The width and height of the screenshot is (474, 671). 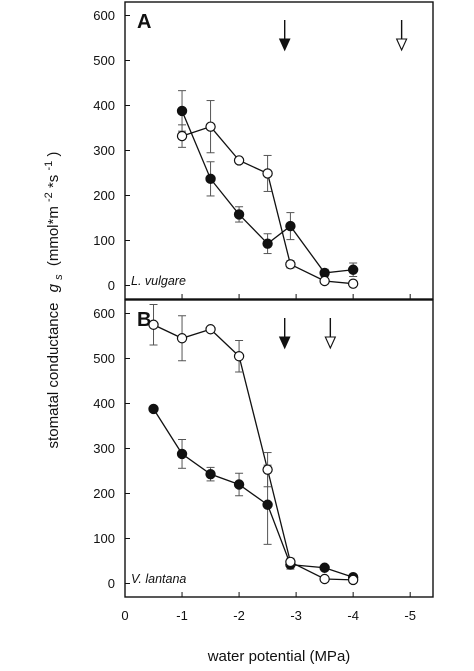 What do you see at coordinates (296, 615) in the screenshot?
I see `x-tick-label: -3` at bounding box center [296, 615].